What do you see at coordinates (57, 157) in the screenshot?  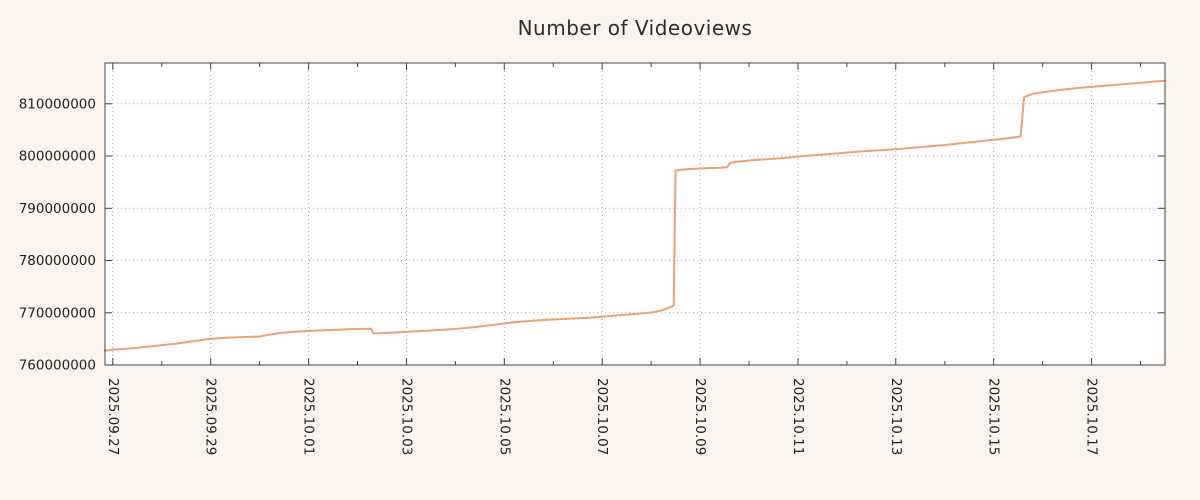 I see `y-tick-label: 800000000` at bounding box center [57, 157].